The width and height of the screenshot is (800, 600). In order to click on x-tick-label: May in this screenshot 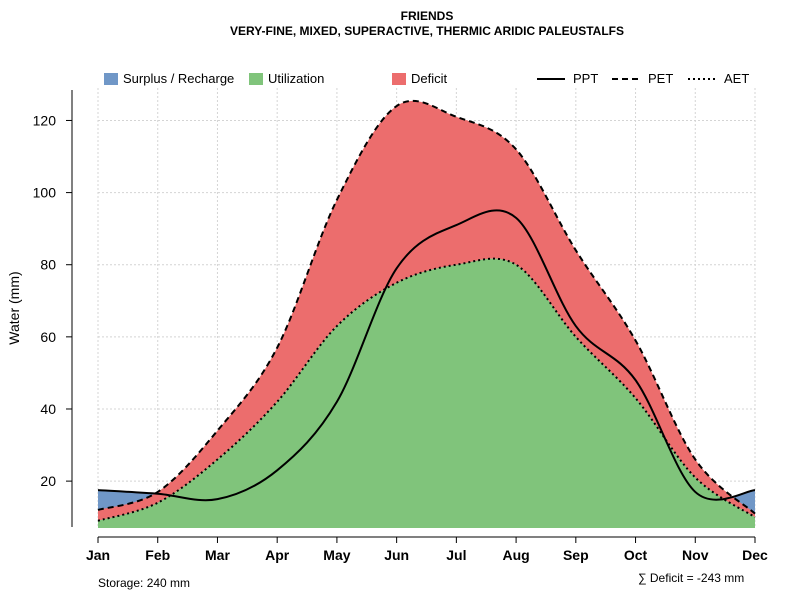, I will do `click(336, 555)`.